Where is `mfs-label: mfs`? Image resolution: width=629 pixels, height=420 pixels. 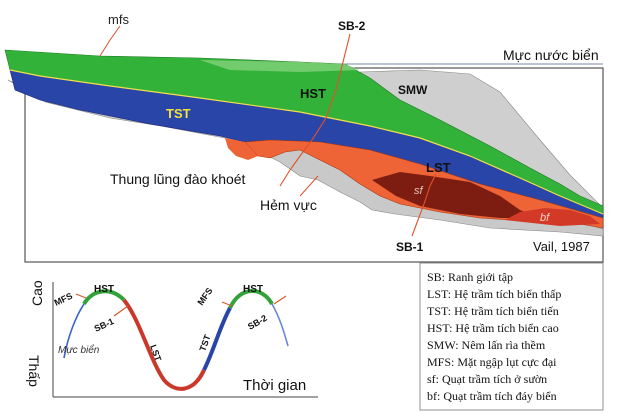
mfs-label: mfs is located at coordinates (118, 19).